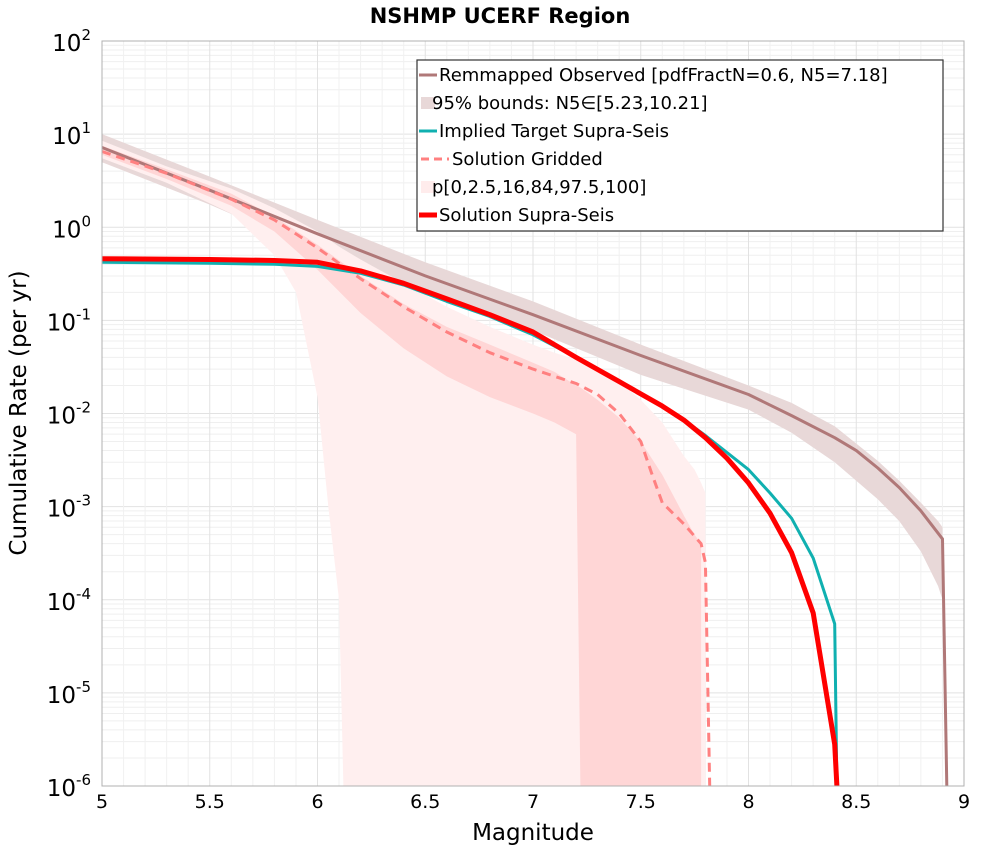 The height and width of the screenshot is (850, 1000). What do you see at coordinates (317, 802) in the screenshot?
I see `x-tick-label: 6` at bounding box center [317, 802].